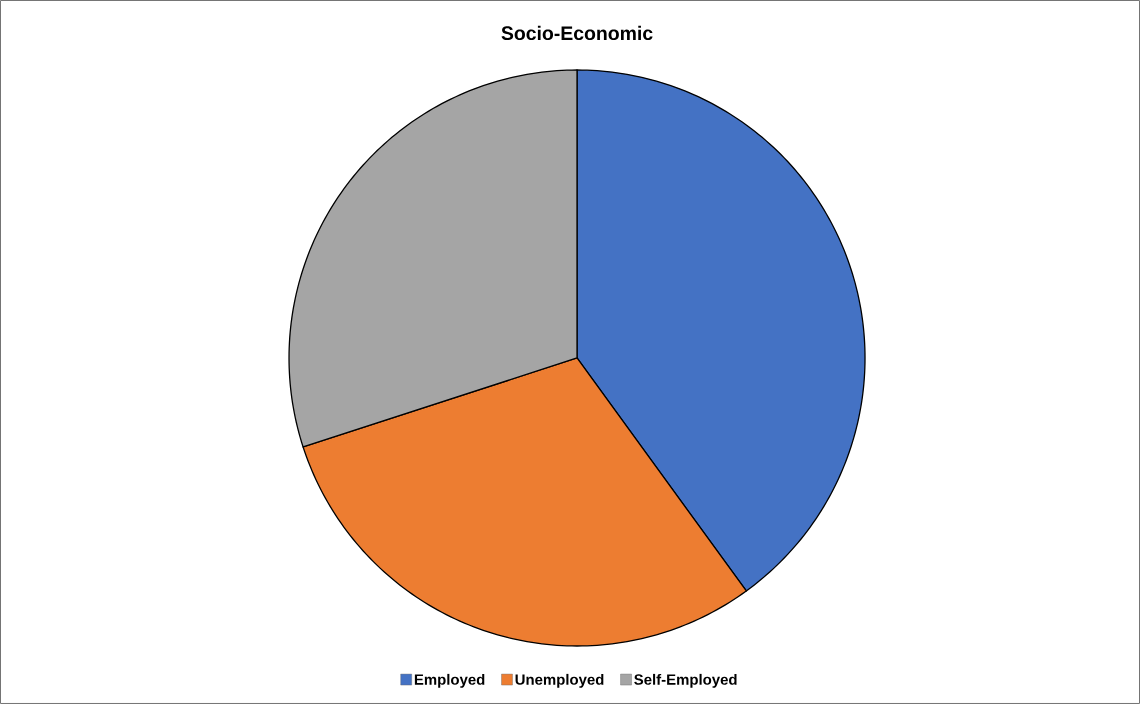 This screenshot has height=704, width=1140. What do you see at coordinates (449, 680) in the screenshot?
I see `legend-label: Employed` at bounding box center [449, 680].